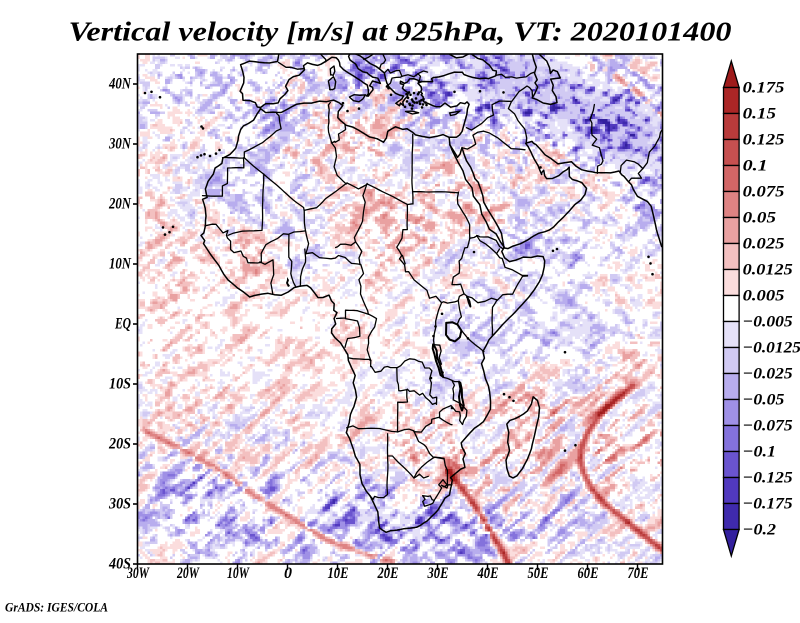 The height and width of the screenshot is (623, 800). Describe the element at coordinates (122, 324) in the screenshot. I see `svg-text: EQ` at that location.